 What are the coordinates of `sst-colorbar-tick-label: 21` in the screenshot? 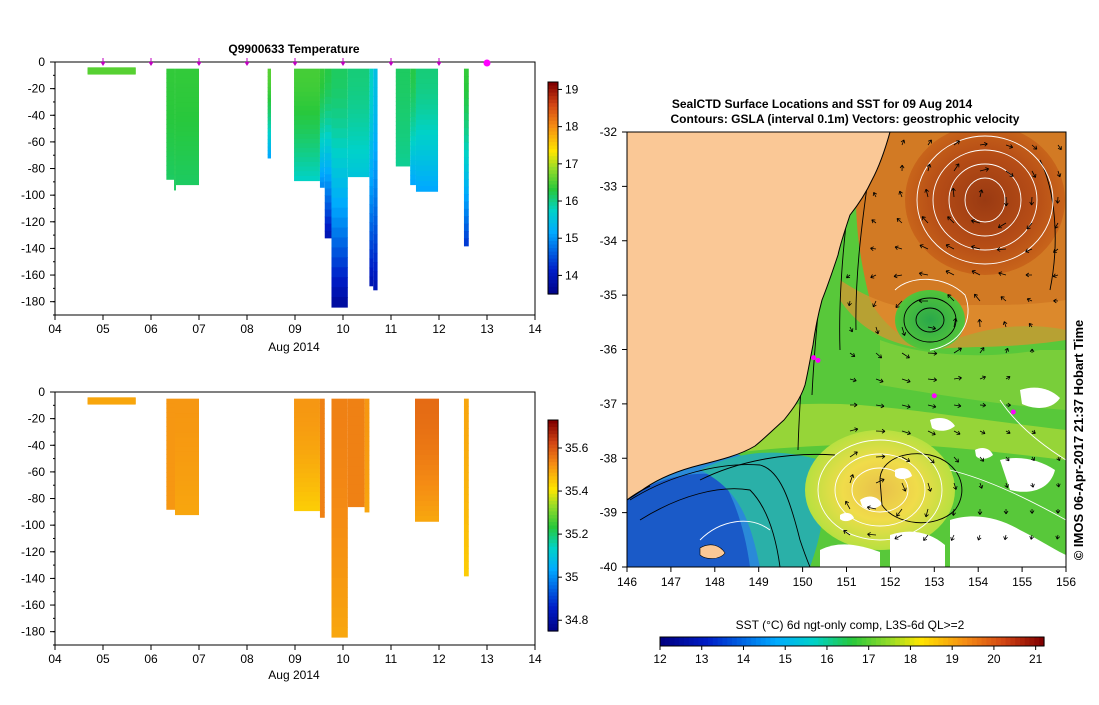 It's located at (1036, 659).